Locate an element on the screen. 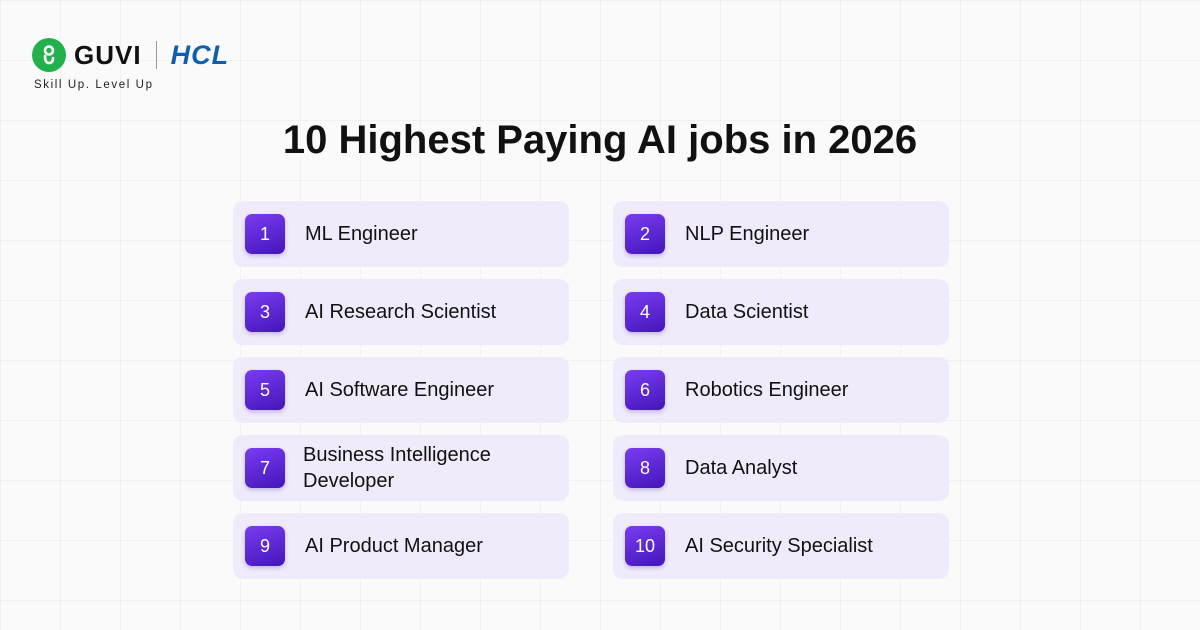 Image resolution: width=1200 pixels, height=630 pixels. job-title: AI Product Manager is located at coordinates (394, 546).